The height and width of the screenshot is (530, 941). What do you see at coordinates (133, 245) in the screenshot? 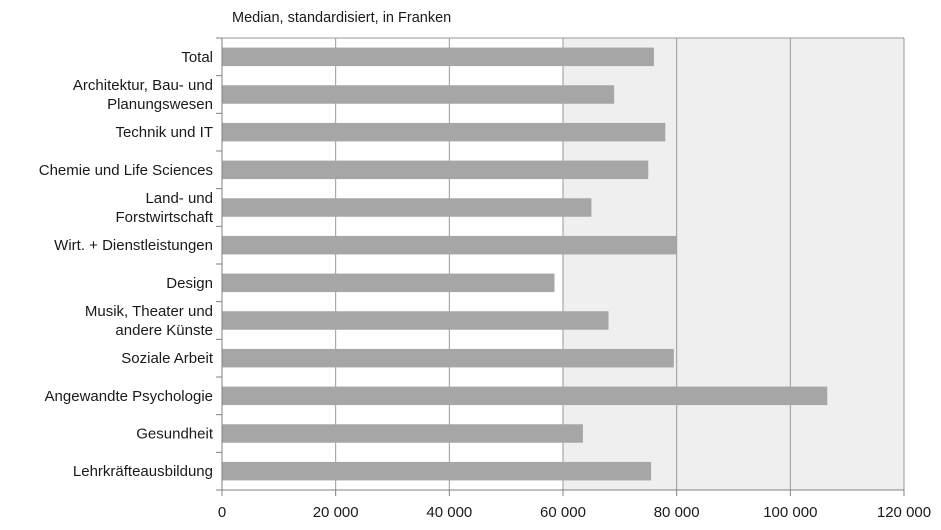
I see `category-label: Wirt. + Dienstleistungen` at bounding box center [133, 245].